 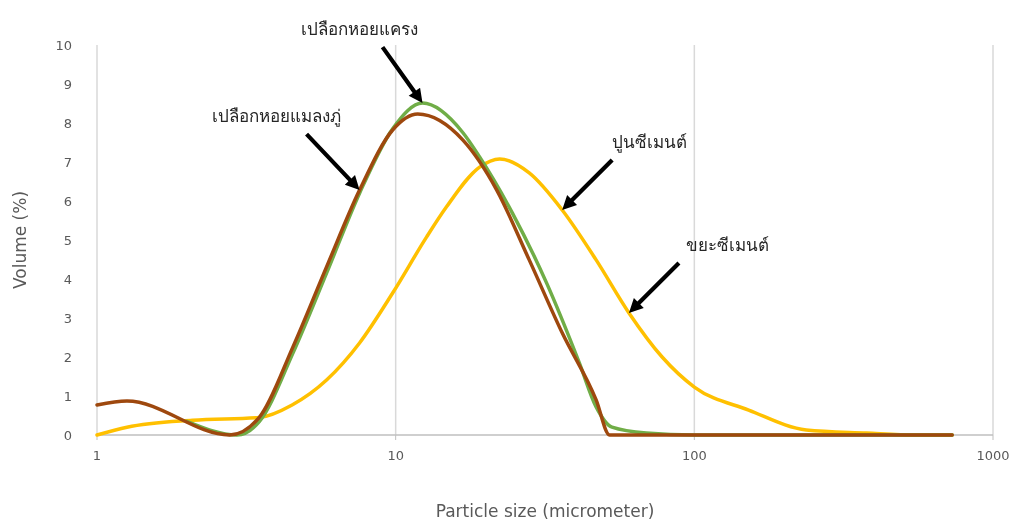 I want to click on y-tick-label: 7, so click(x=67, y=162).